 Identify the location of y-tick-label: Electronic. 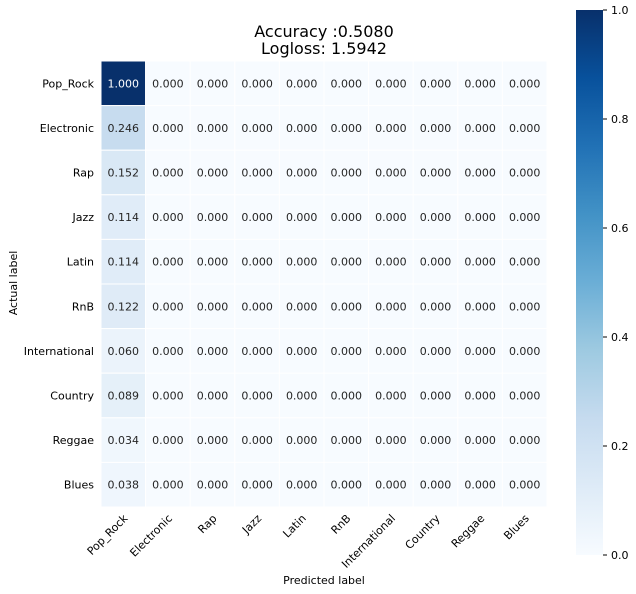
(67, 128).